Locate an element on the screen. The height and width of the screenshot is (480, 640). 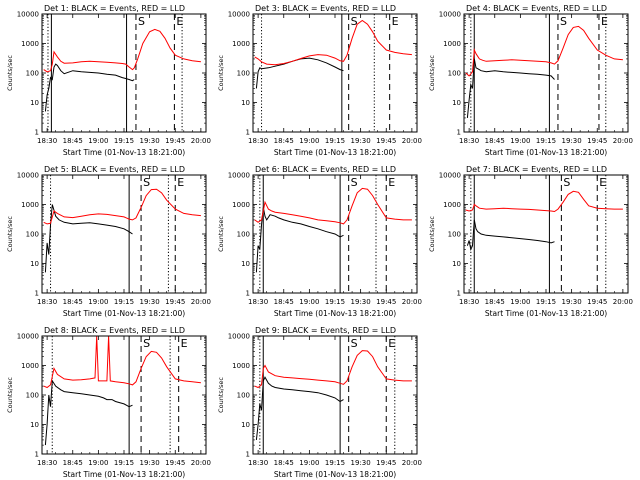
panel-title: Det 6: BLACK = Events, RED = LLD is located at coordinates (325, 169).